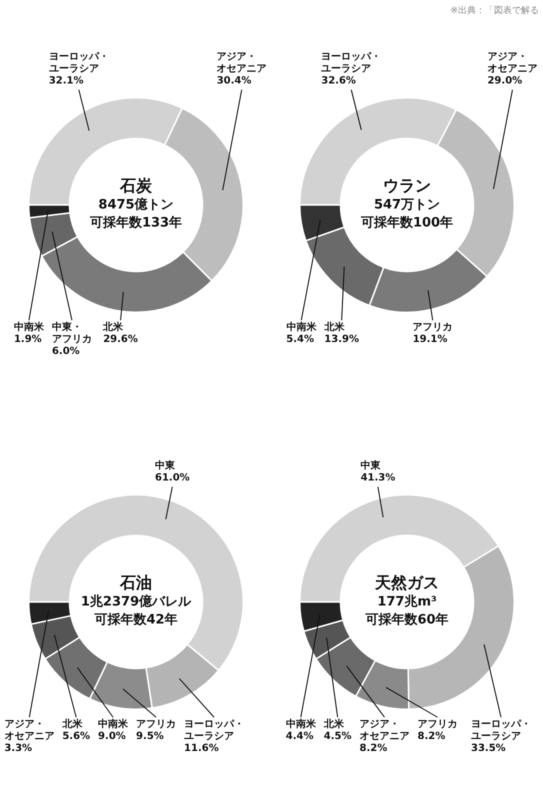 Image resolution: width=543 pixels, height=795 pixels. What do you see at coordinates (112, 736) in the screenshot?
I see `data-label: 9.0%` at bounding box center [112, 736].